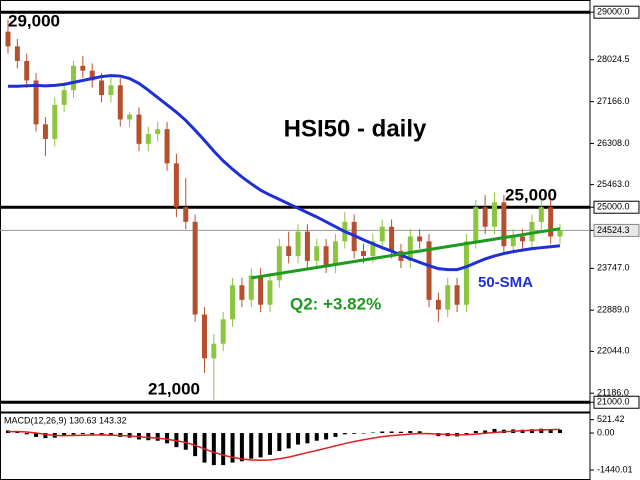 The width and height of the screenshot is (640, 480). Describe the element at coordinates (613, 310) in the screenshot. I see `y-tick-label: 22889.0` at that location.